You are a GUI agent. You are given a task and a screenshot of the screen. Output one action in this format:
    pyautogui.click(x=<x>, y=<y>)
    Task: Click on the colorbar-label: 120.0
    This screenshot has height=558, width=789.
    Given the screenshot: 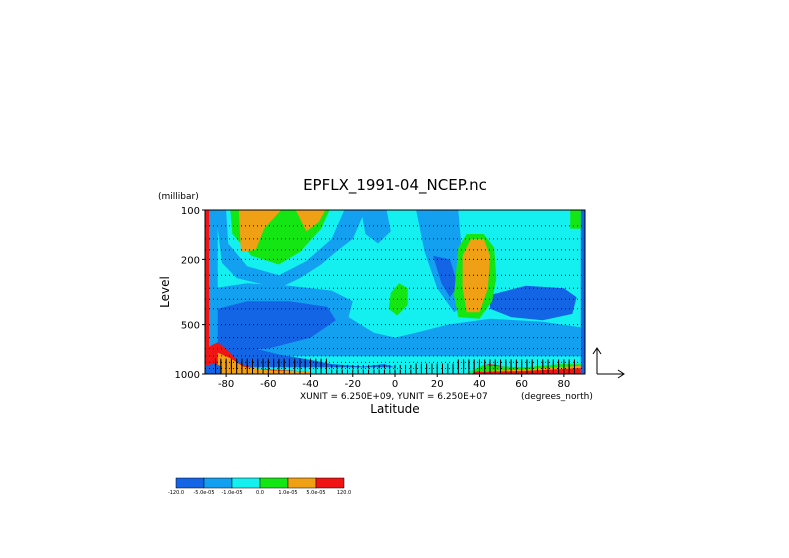 What is the action you would take?
    pyautogui.click(x=344, y=493)
    